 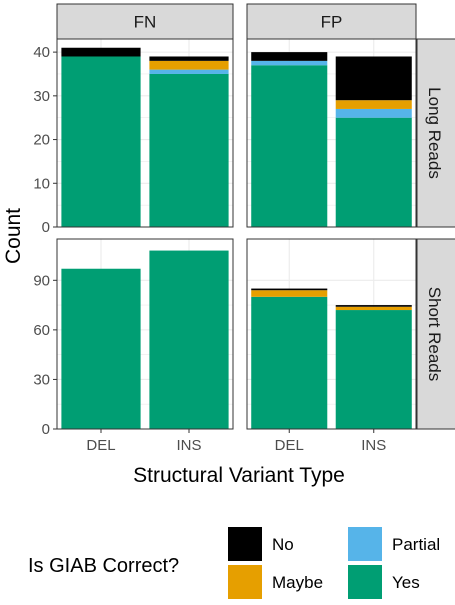 I want to click on legend-swatch-no, so click(x=245, y=544).